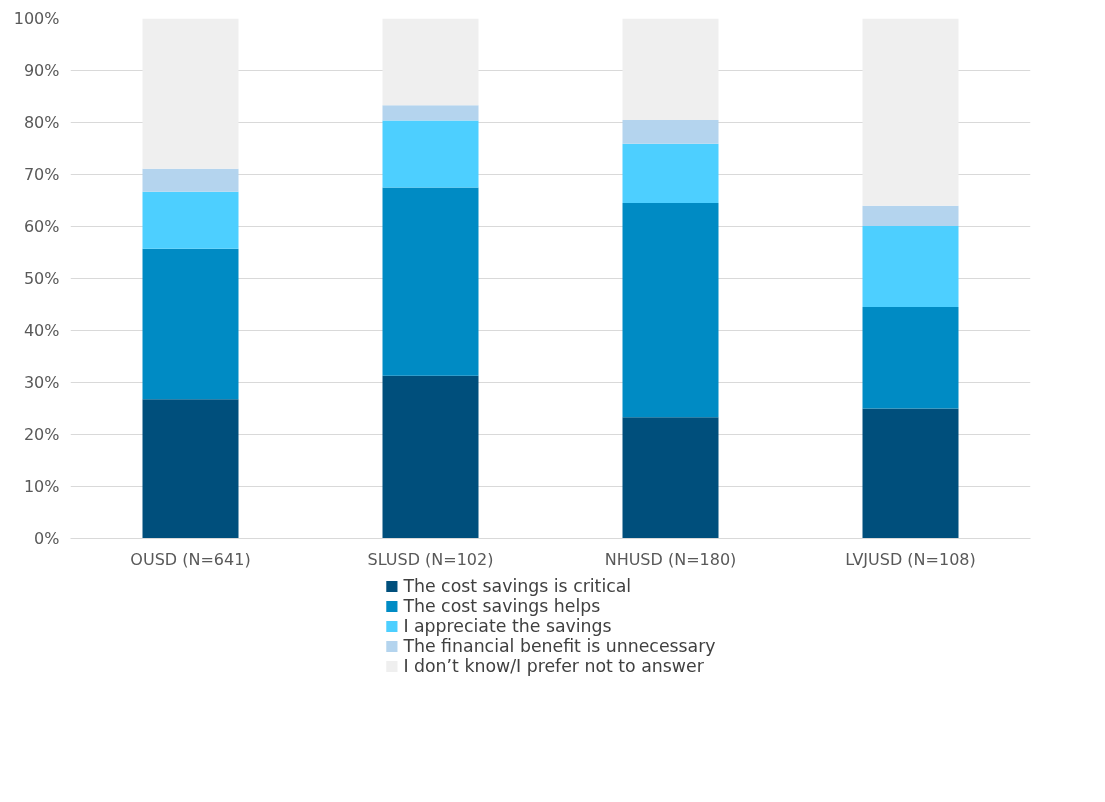 The width and height of the screenshot is (1105, 802). I want to click on y-tick-label: 100%, so click(36, 18).